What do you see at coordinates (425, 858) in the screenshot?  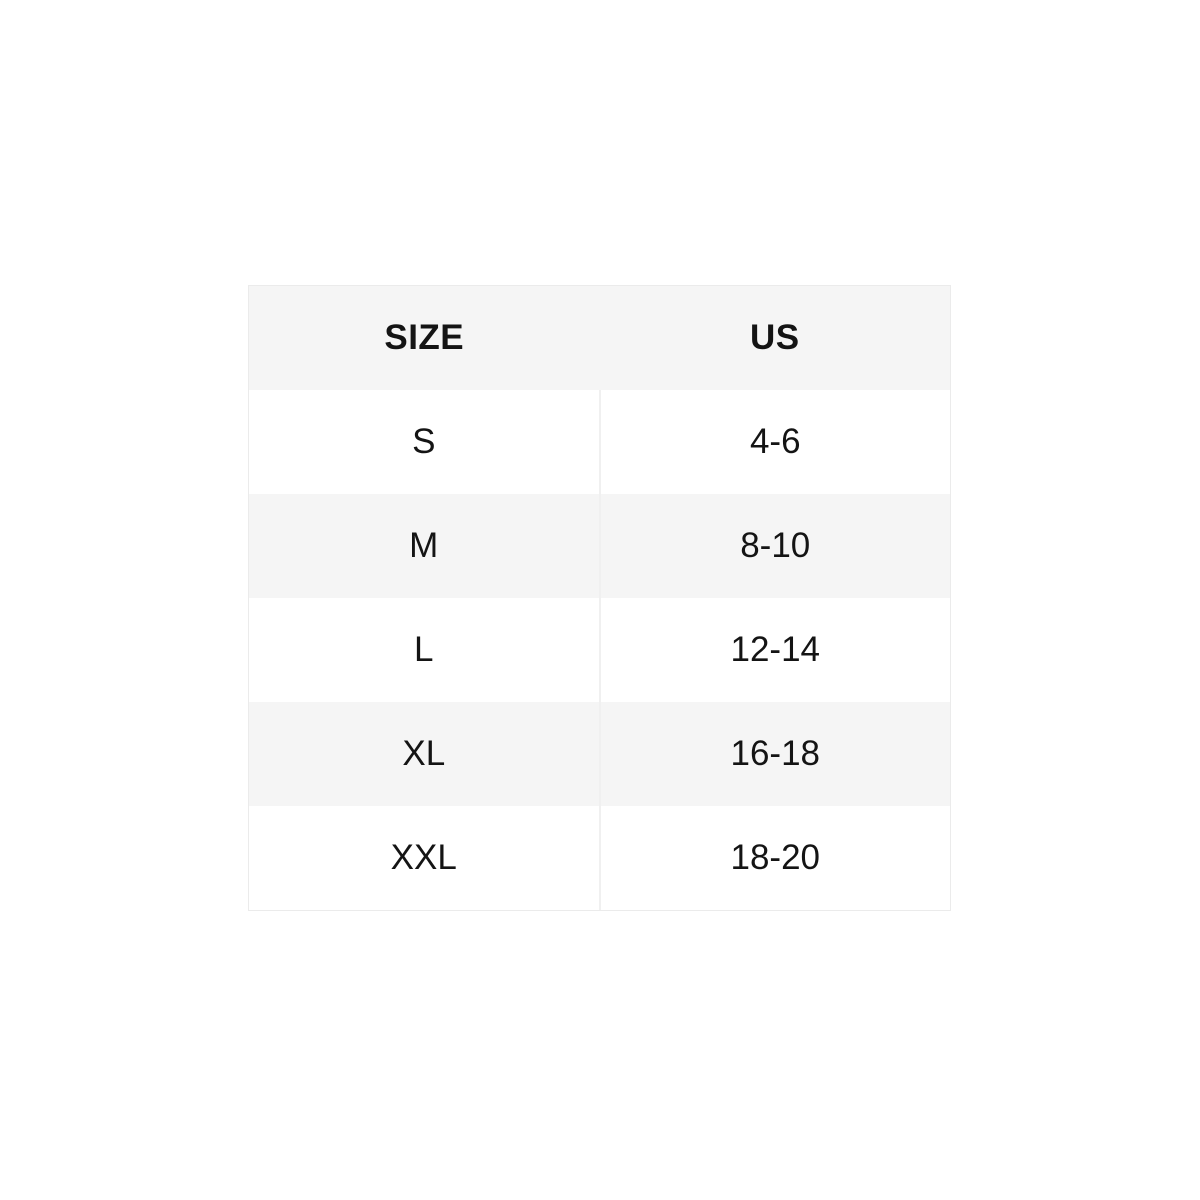 I see `size-cell: XXL` at bounding box center [425, 858].